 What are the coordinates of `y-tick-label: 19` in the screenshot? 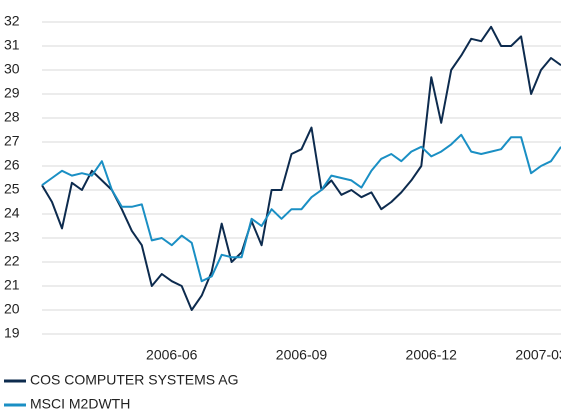 It's located at (12, 333).